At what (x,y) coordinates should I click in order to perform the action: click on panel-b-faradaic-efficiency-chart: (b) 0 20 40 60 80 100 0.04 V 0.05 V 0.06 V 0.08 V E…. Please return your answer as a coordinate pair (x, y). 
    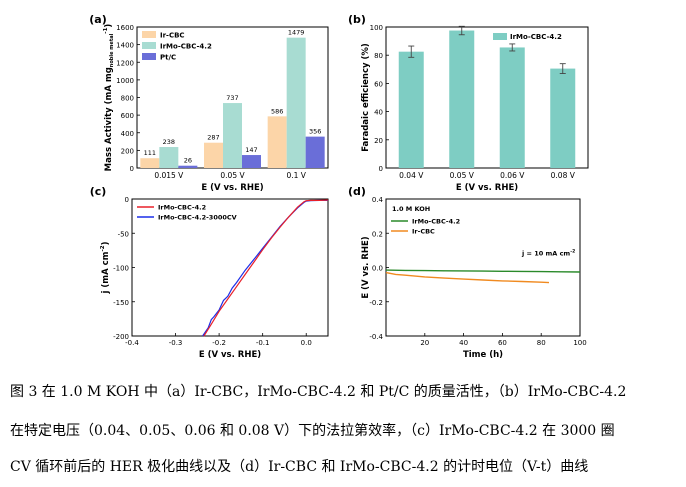
    Looking at the image, I should click on (468, 103).